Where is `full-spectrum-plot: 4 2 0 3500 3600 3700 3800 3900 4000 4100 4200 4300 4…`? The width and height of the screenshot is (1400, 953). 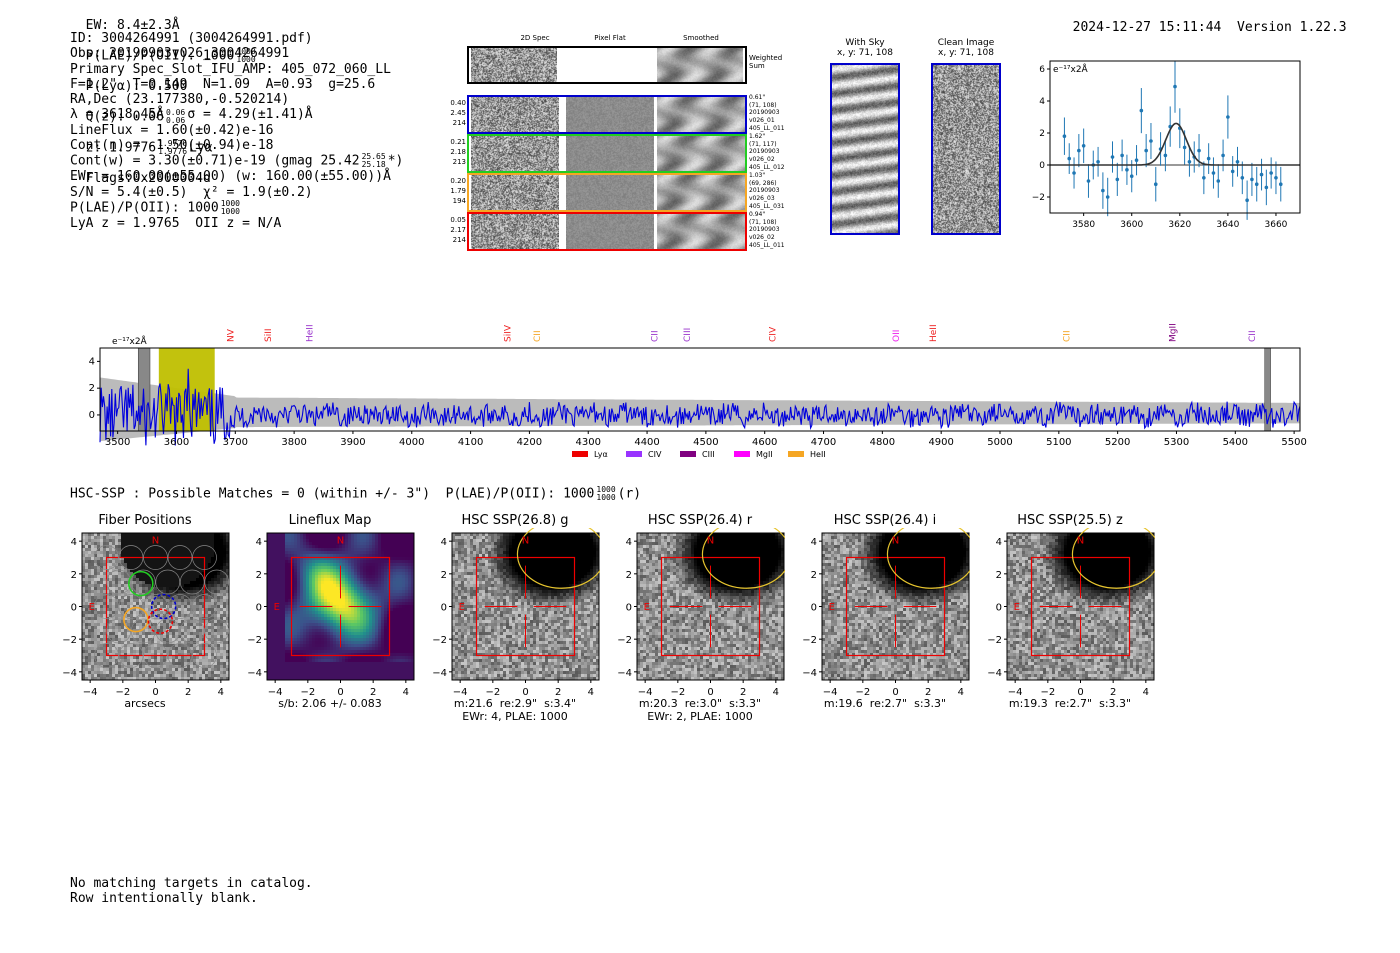 full-spectrum-plot: 4 2 0 3500 3600 3700 3800 3900 4000 4100 4200 4300 4… is located at coordinates (698, 391).